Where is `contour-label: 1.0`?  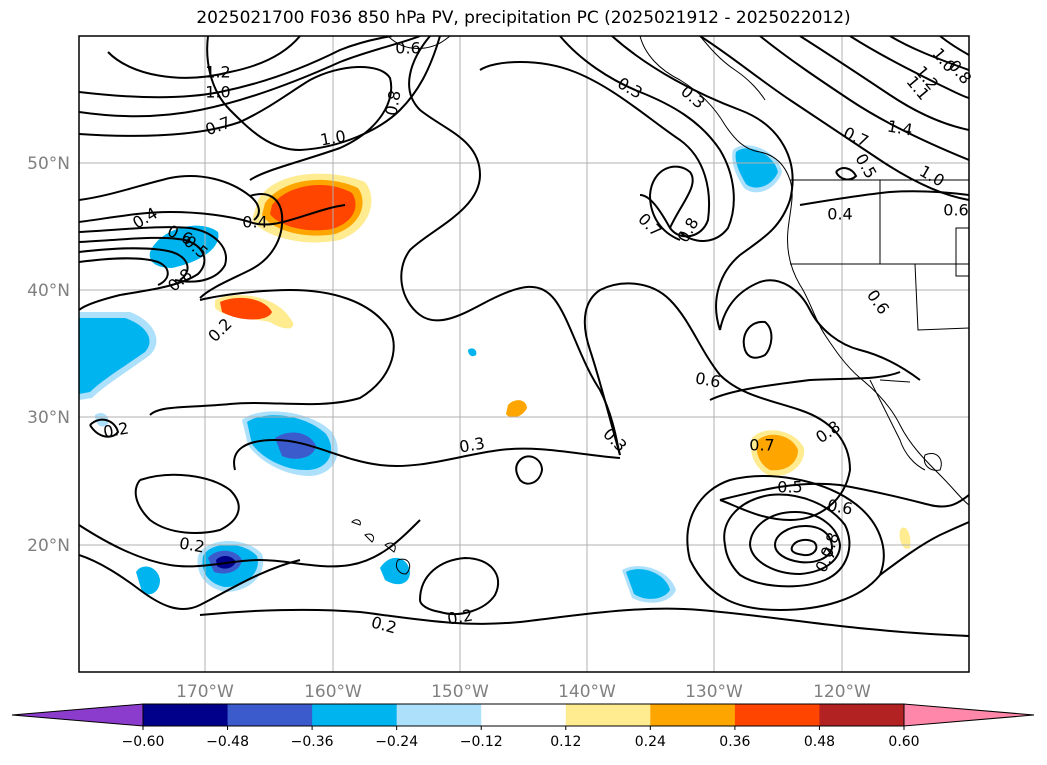
contour-label: 1.0 is located at coordinates (217, 92).